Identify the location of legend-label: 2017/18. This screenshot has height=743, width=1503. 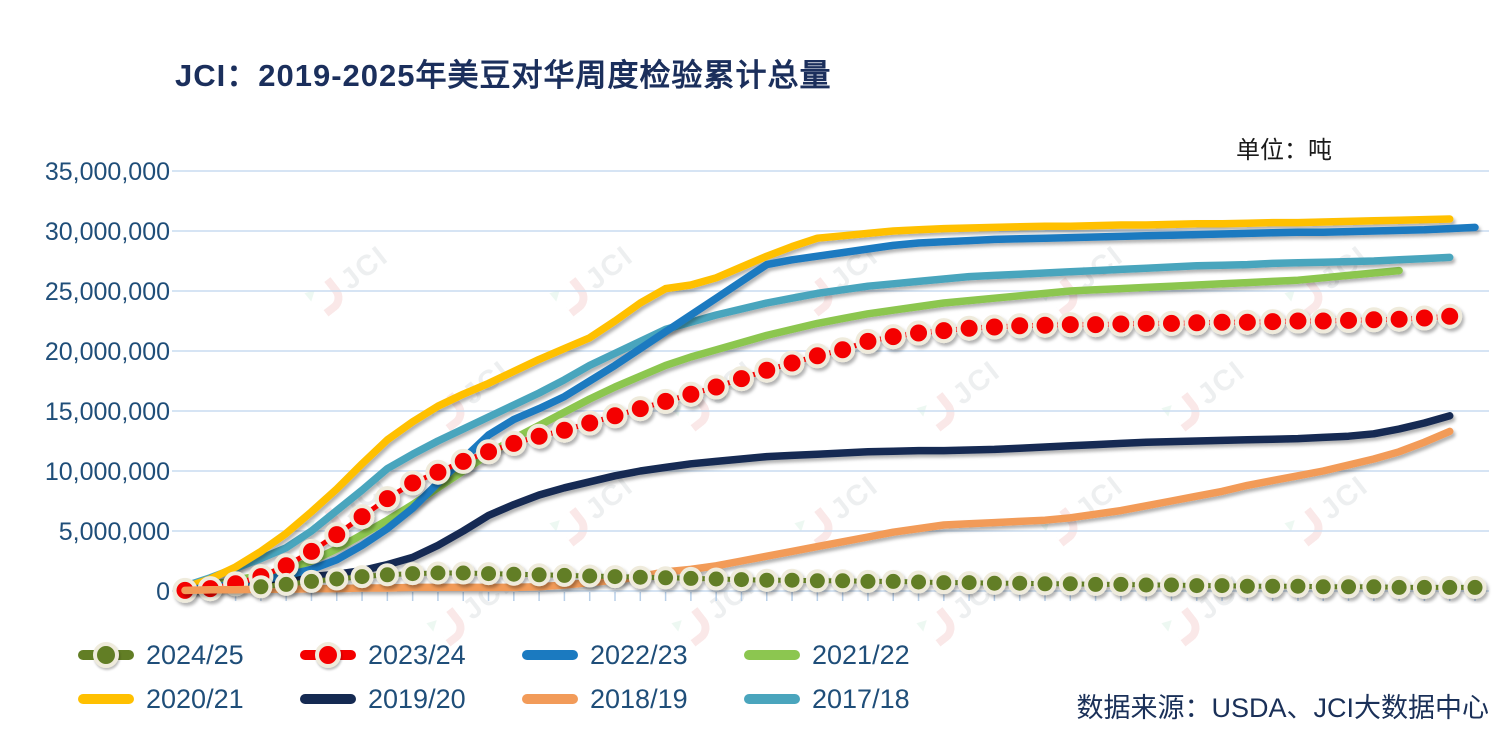
(861, 698).